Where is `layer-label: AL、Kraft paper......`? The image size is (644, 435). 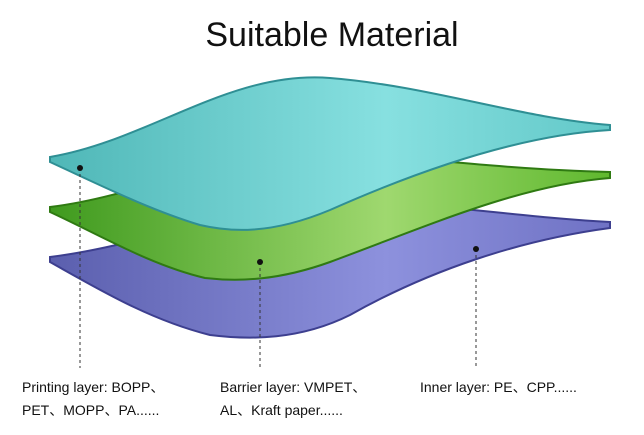 layer-label: AL、Kraft paper...... is located at coordinates (281, 410).